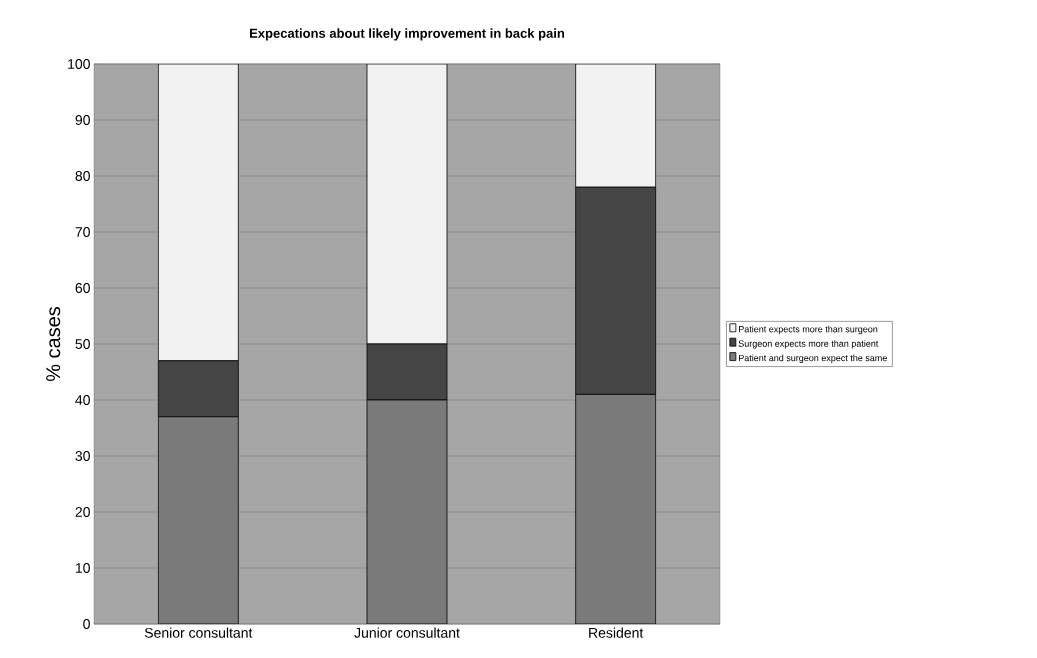 The width and height of the screenshot is (1037, 658). Describe the element at coordinates (82, 120) in the screenshot. I see `y-tick-label: 90` at that location.